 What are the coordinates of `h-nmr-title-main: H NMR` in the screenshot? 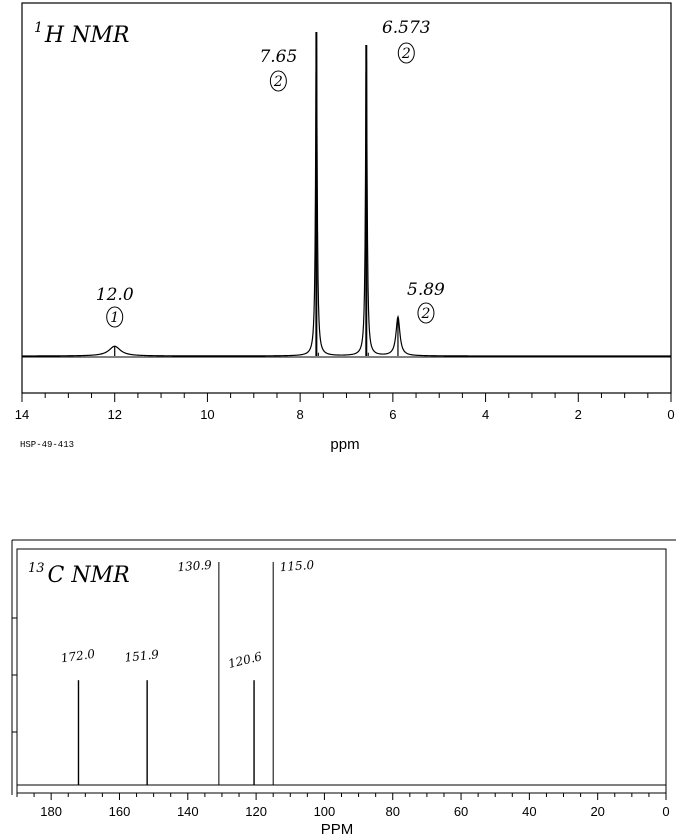 It's located at (87, 35).